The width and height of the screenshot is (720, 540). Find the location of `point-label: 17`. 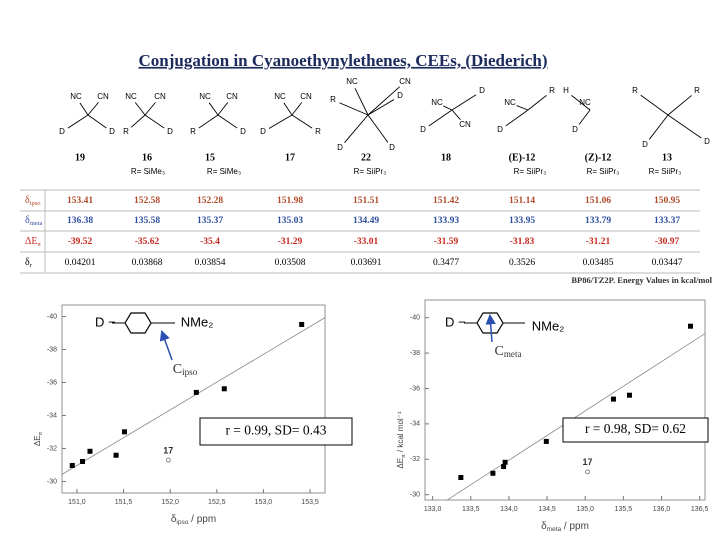

point-label: 17 is located at coordinates (168, 451).